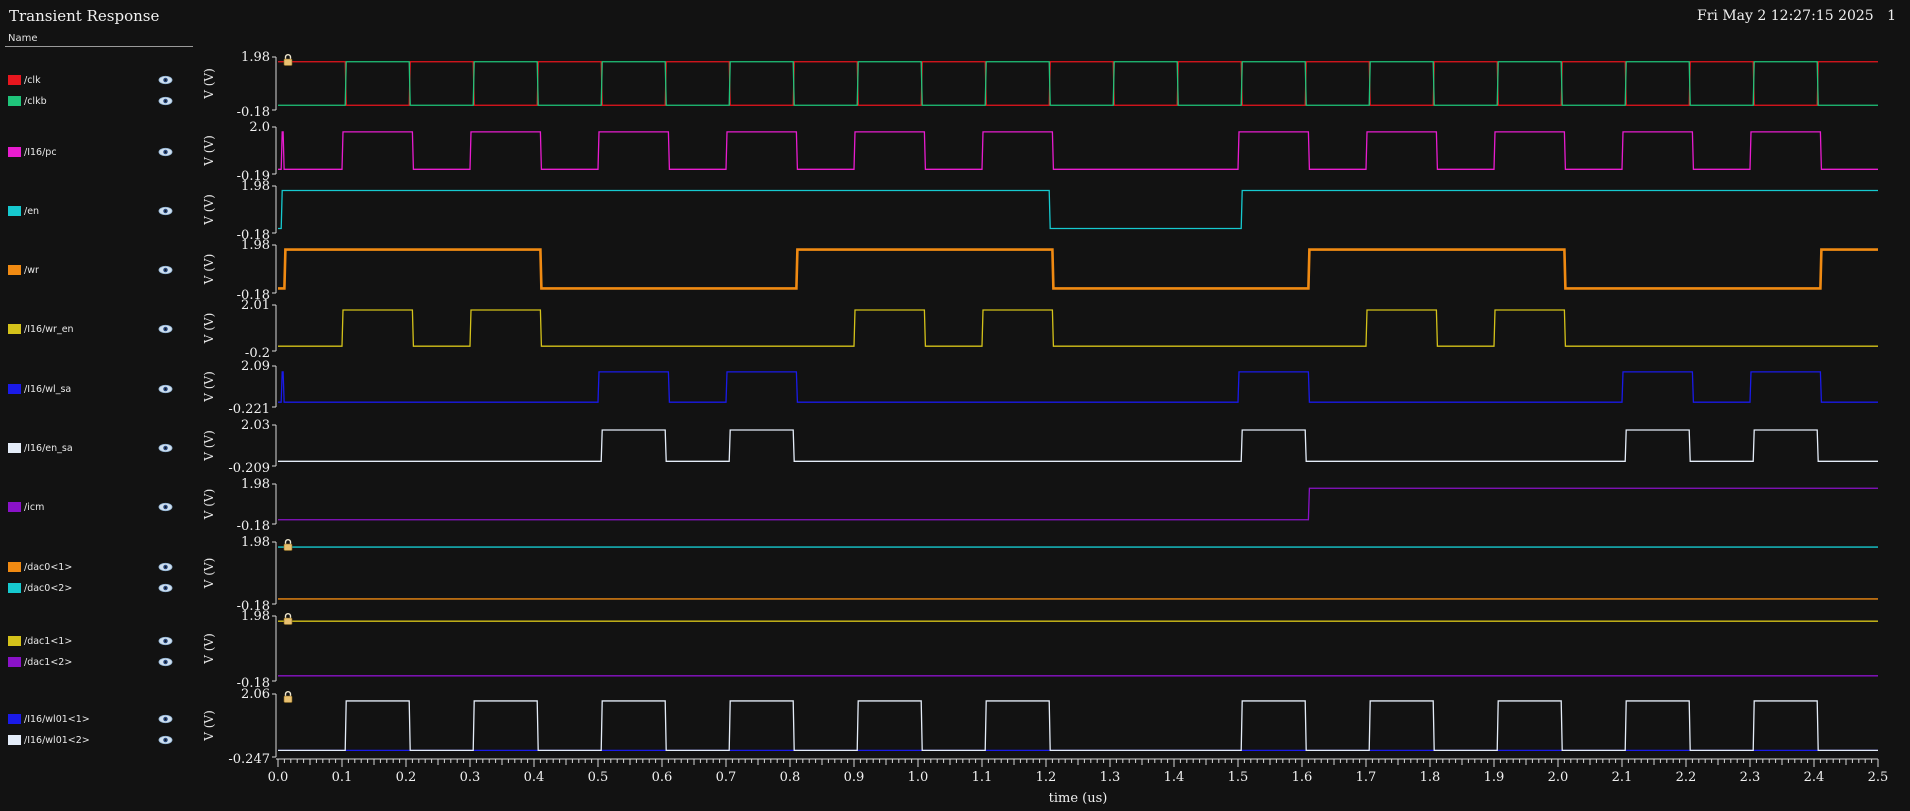 The image size is (1910, 811). I want to click on panel-6: 2.09 -0.221 V (V), so click(1040, 388).